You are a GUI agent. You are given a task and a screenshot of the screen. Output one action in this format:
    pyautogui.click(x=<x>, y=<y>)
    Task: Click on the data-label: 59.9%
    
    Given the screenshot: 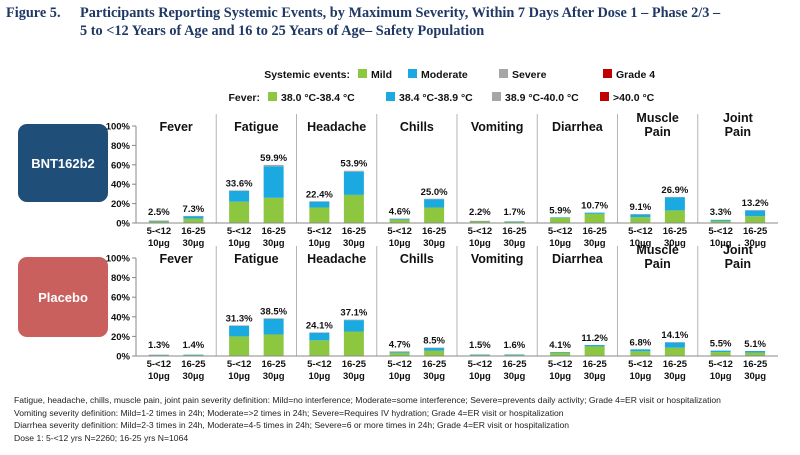 What is the action you would take?
    pyautogui.click(x=273, y=158)
    